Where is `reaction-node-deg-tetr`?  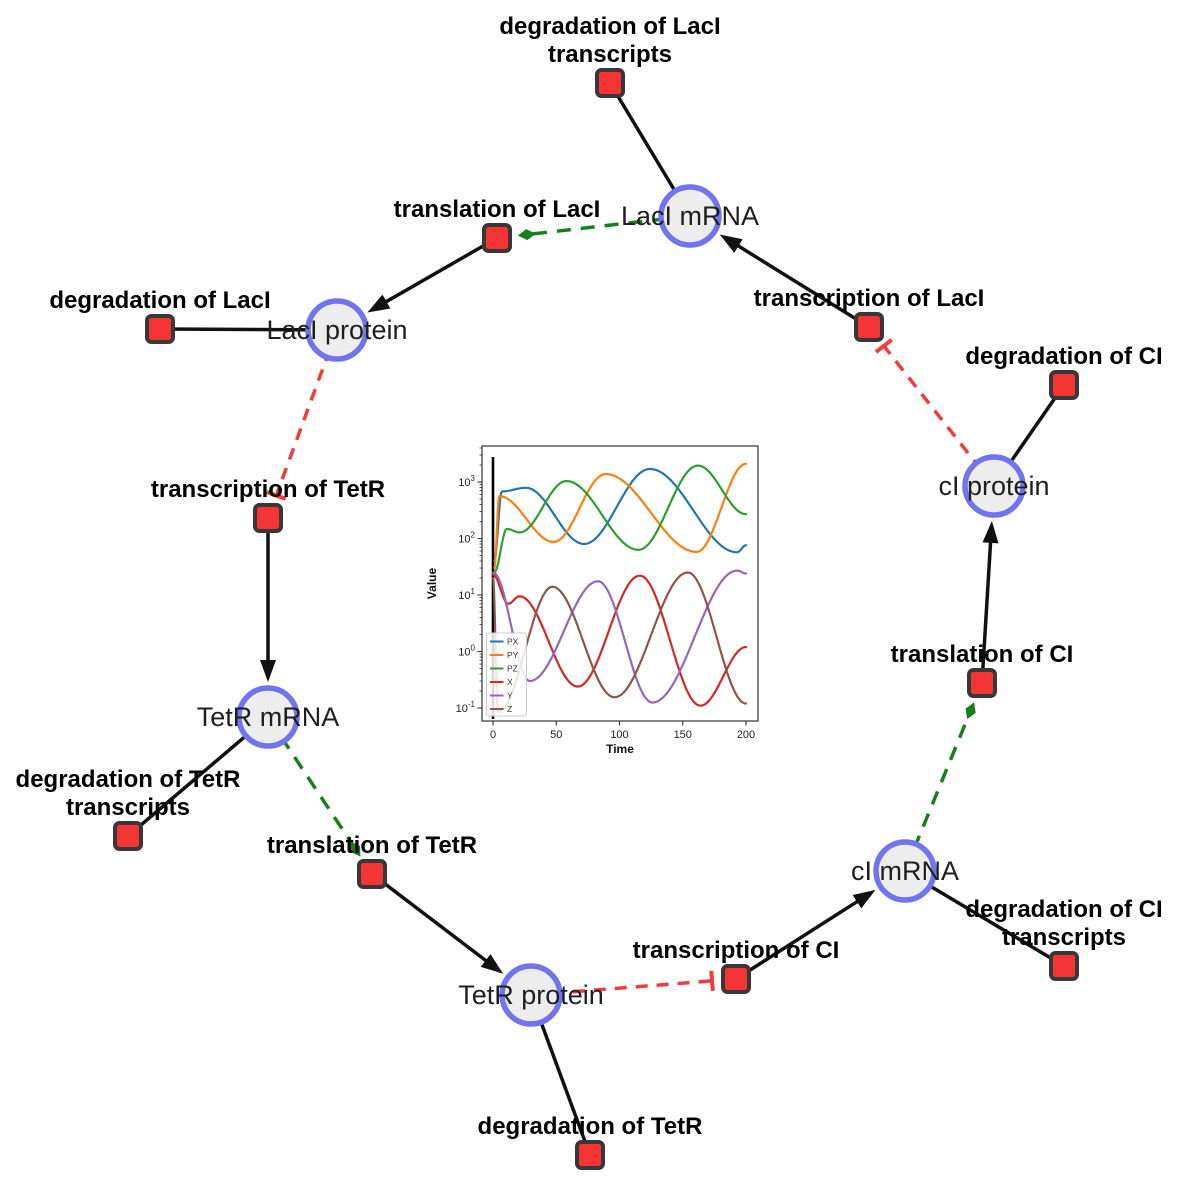 reaction-node-deg-tetr is located at coordinates (590, 1155).